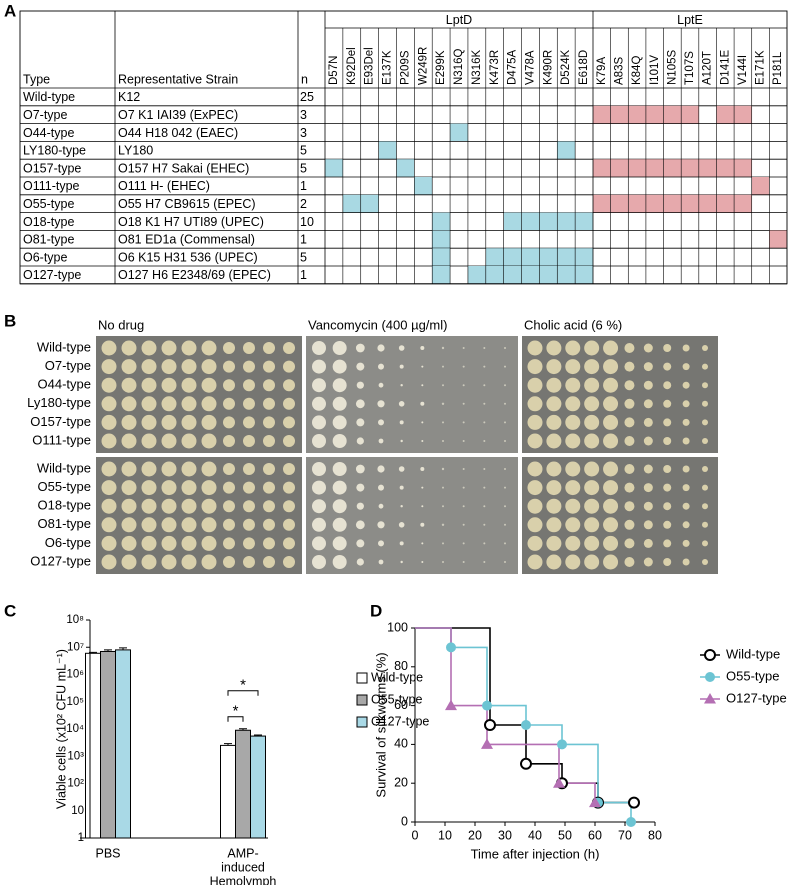 This screenshot has height=885, width=789. What do you see at coordinates (186, 240) in the screenshot?
I see `strain-cell: O81 ED1a (Commensal)` at bounding box center [186, 240].